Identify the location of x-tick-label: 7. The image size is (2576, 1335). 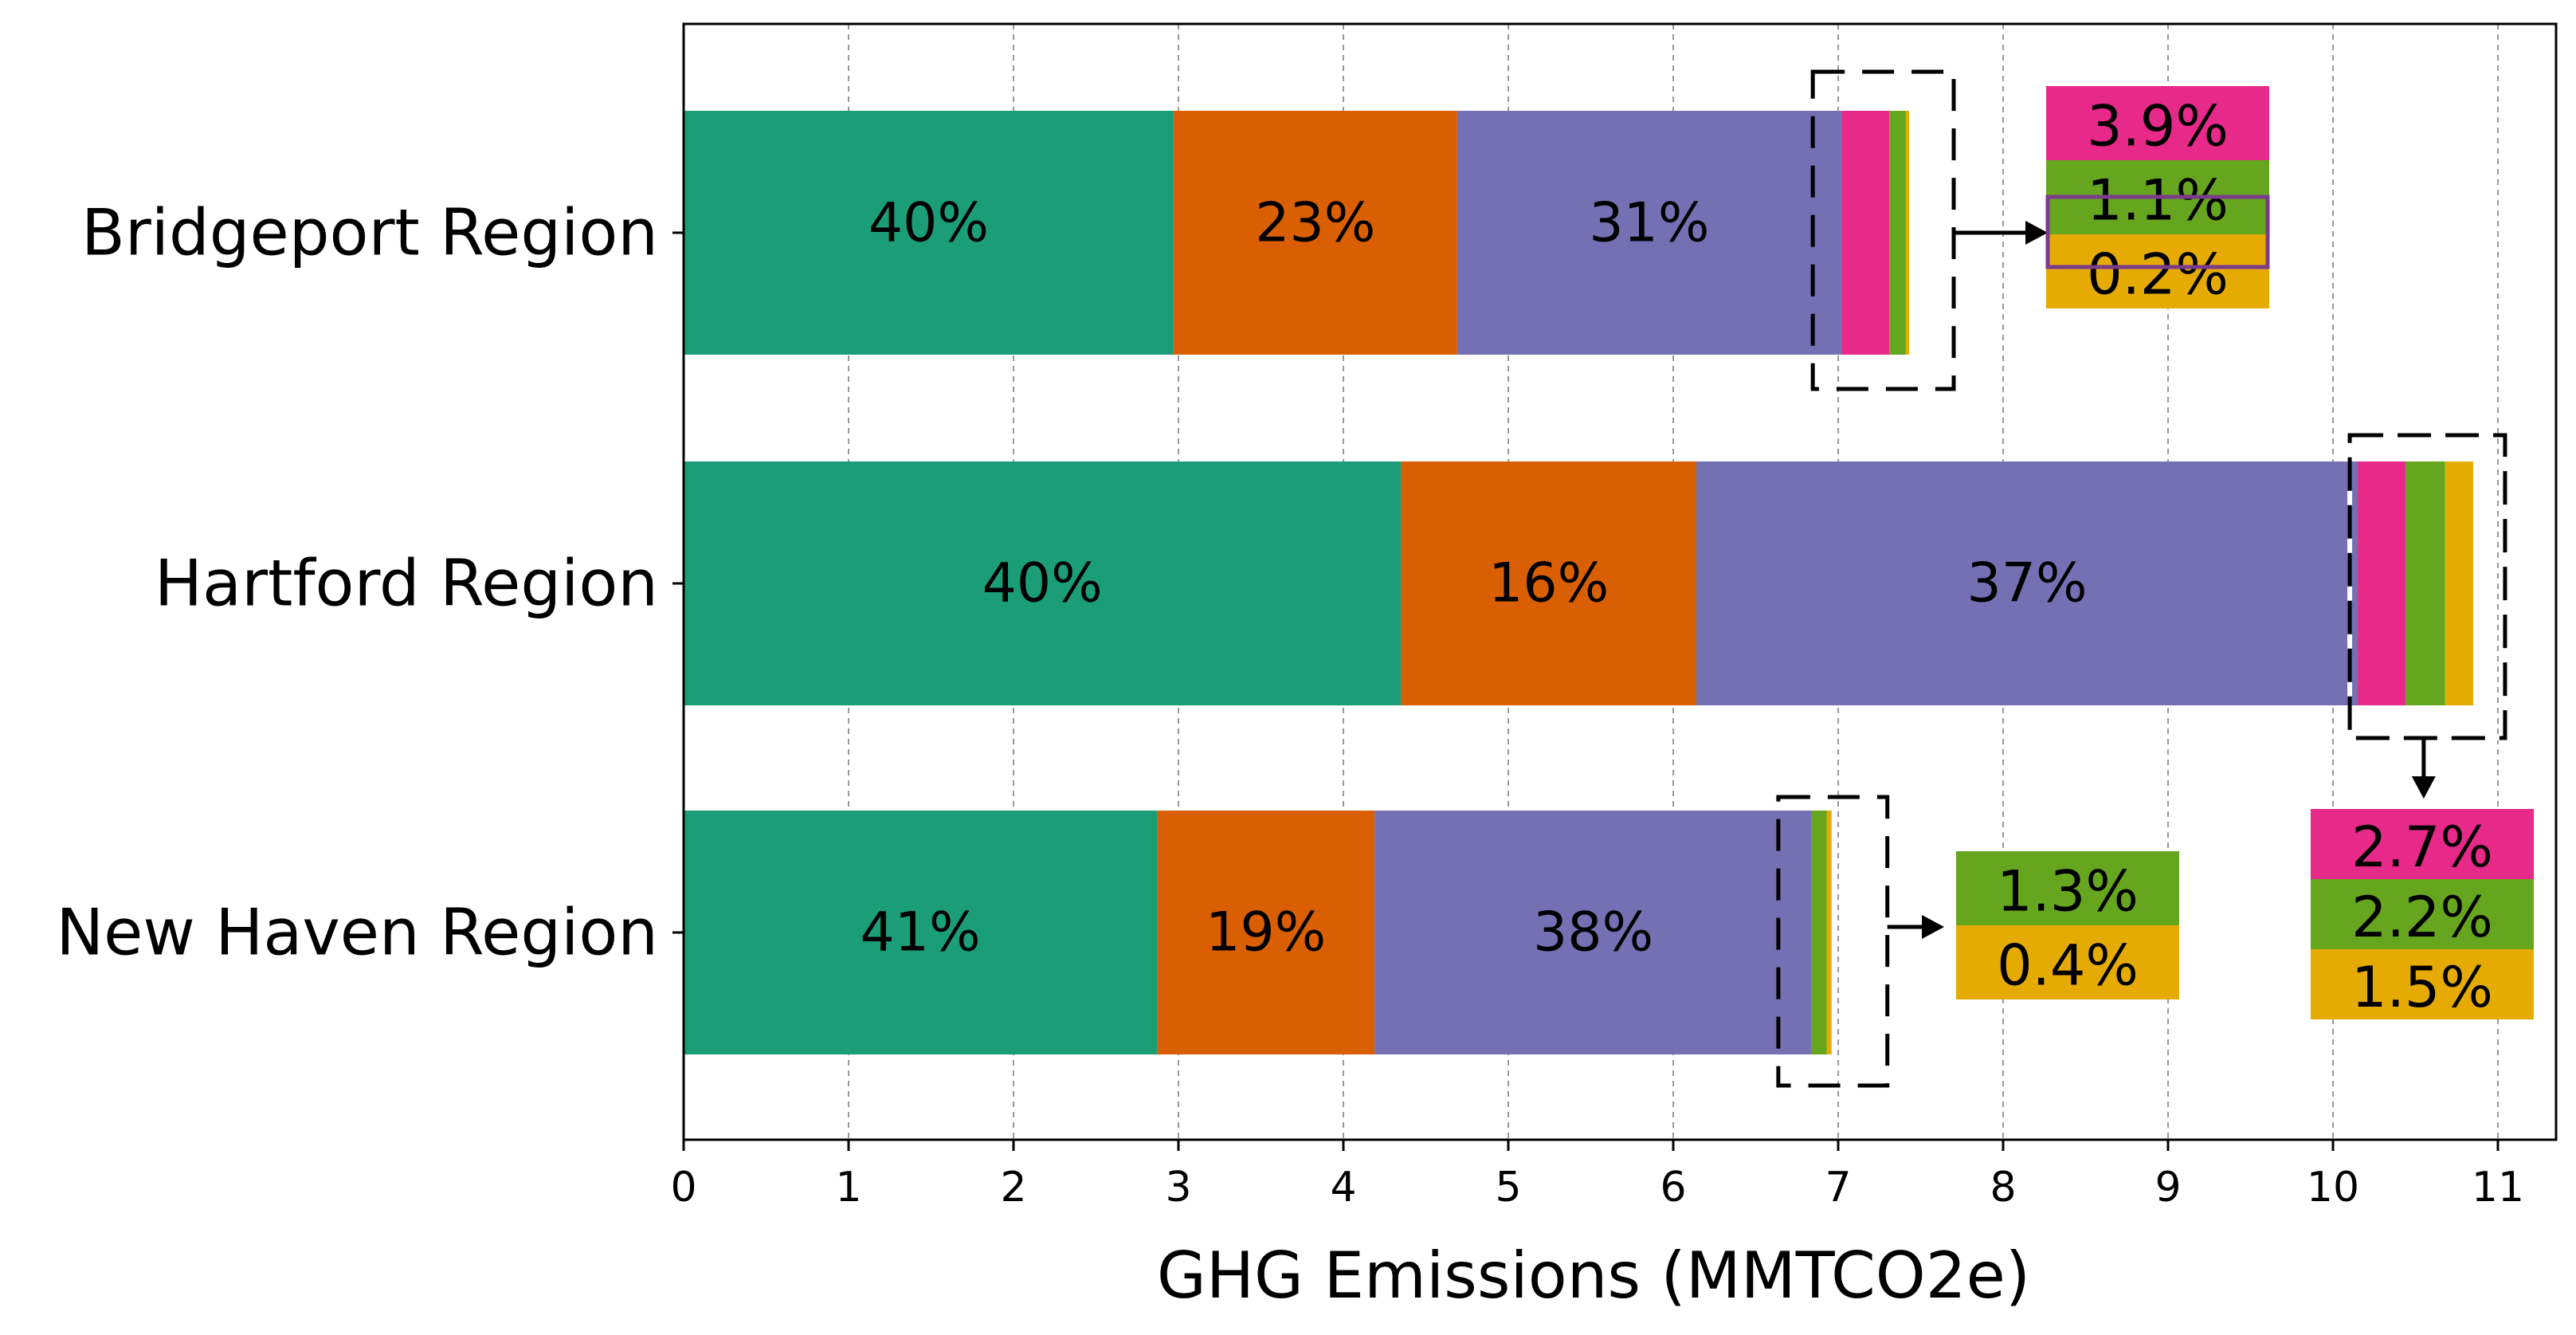
(1838, 1187).